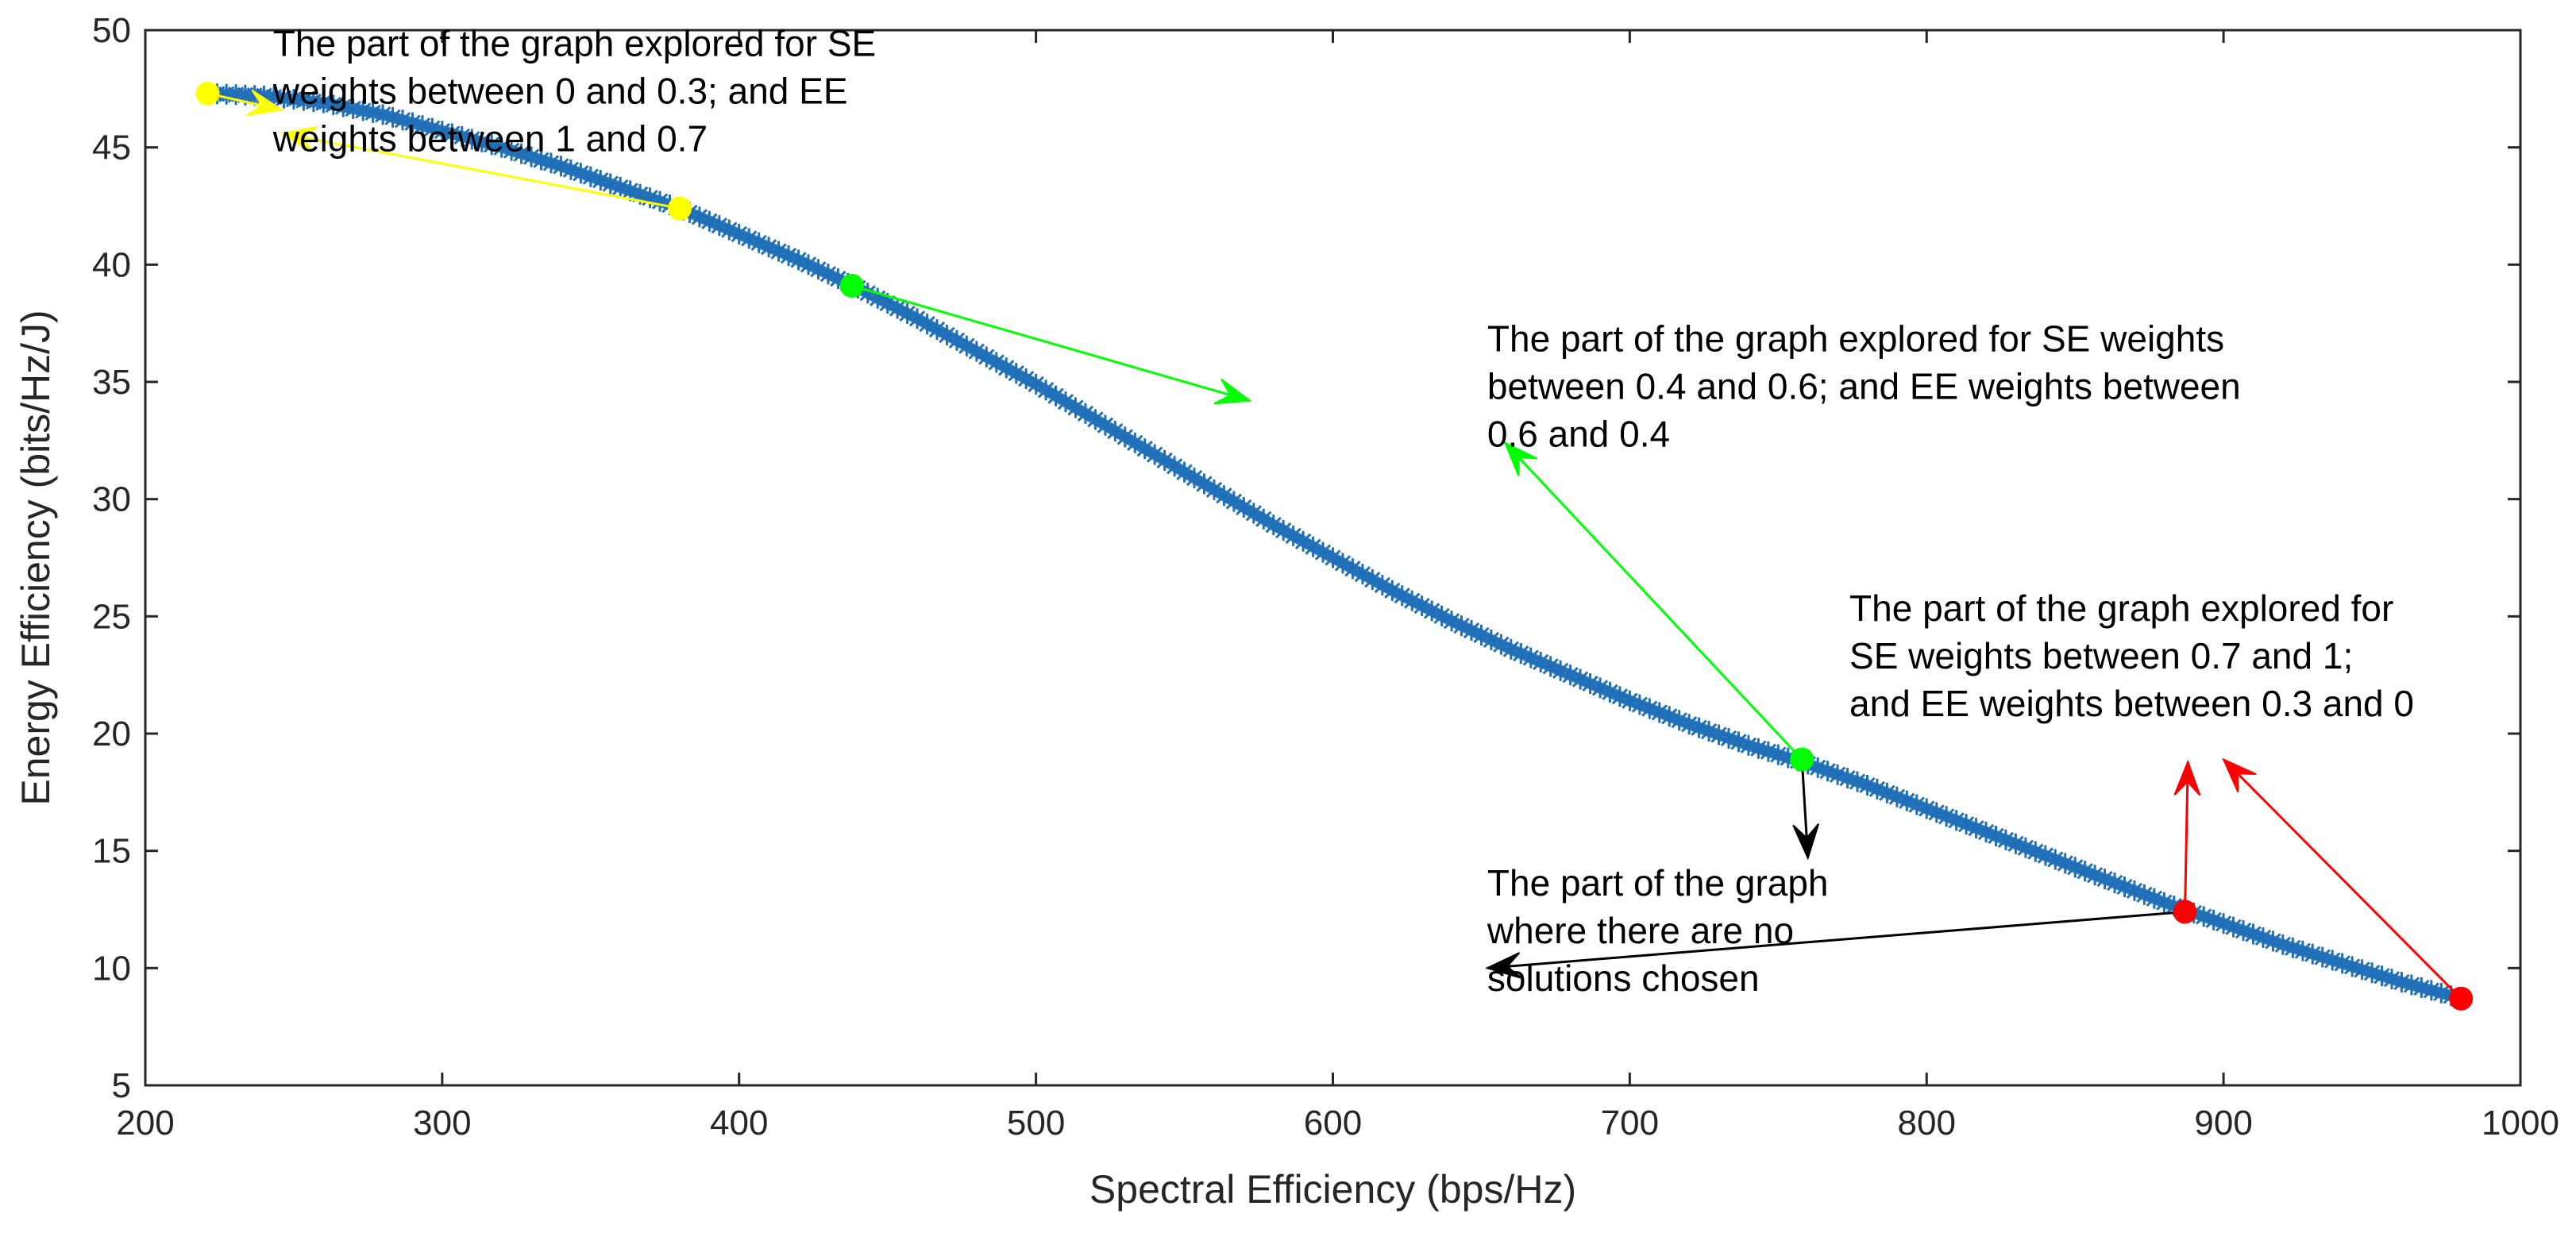 The height and width of the screenshot is (1233, 2576). I want to click on y-tick-label: 20, so click(111, 734).